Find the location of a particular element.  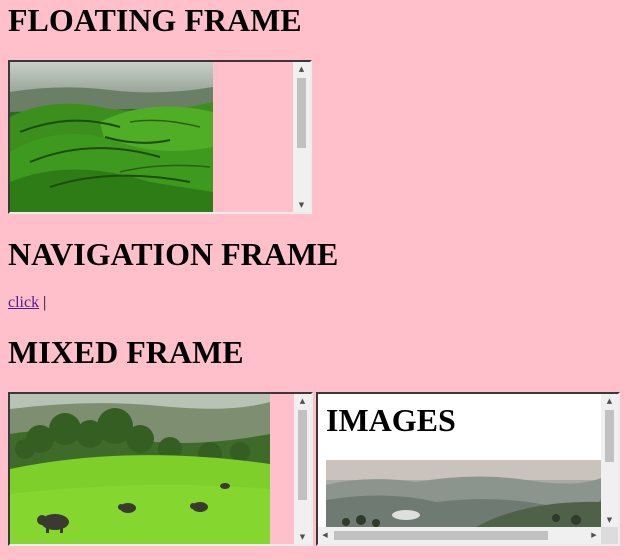

images-frame-horizontal-scrollbar: ◀ ▶ is located at coordinates (459, 535).